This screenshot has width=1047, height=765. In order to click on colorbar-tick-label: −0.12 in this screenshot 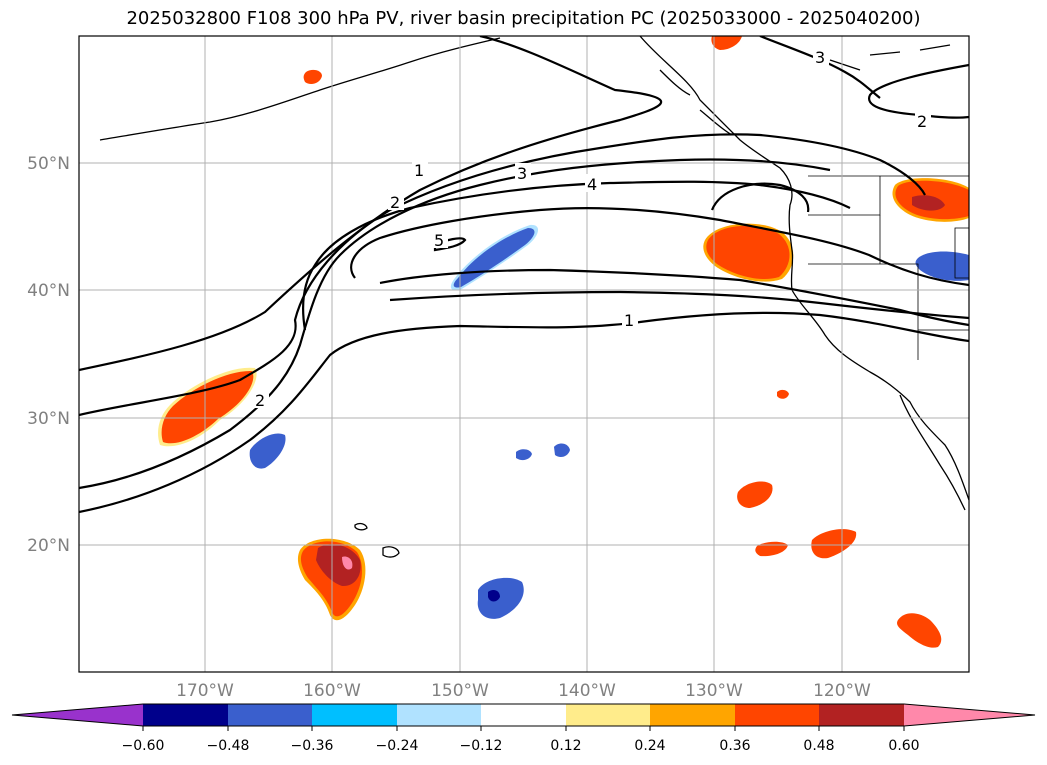, I will do `click(481, 746)`.